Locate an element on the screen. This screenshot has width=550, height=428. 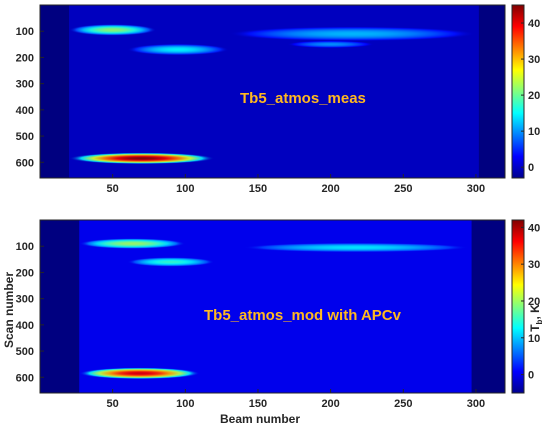
panel-annotation: Tb5_atmos_mod with APCv is located at coordinates (303, 315).